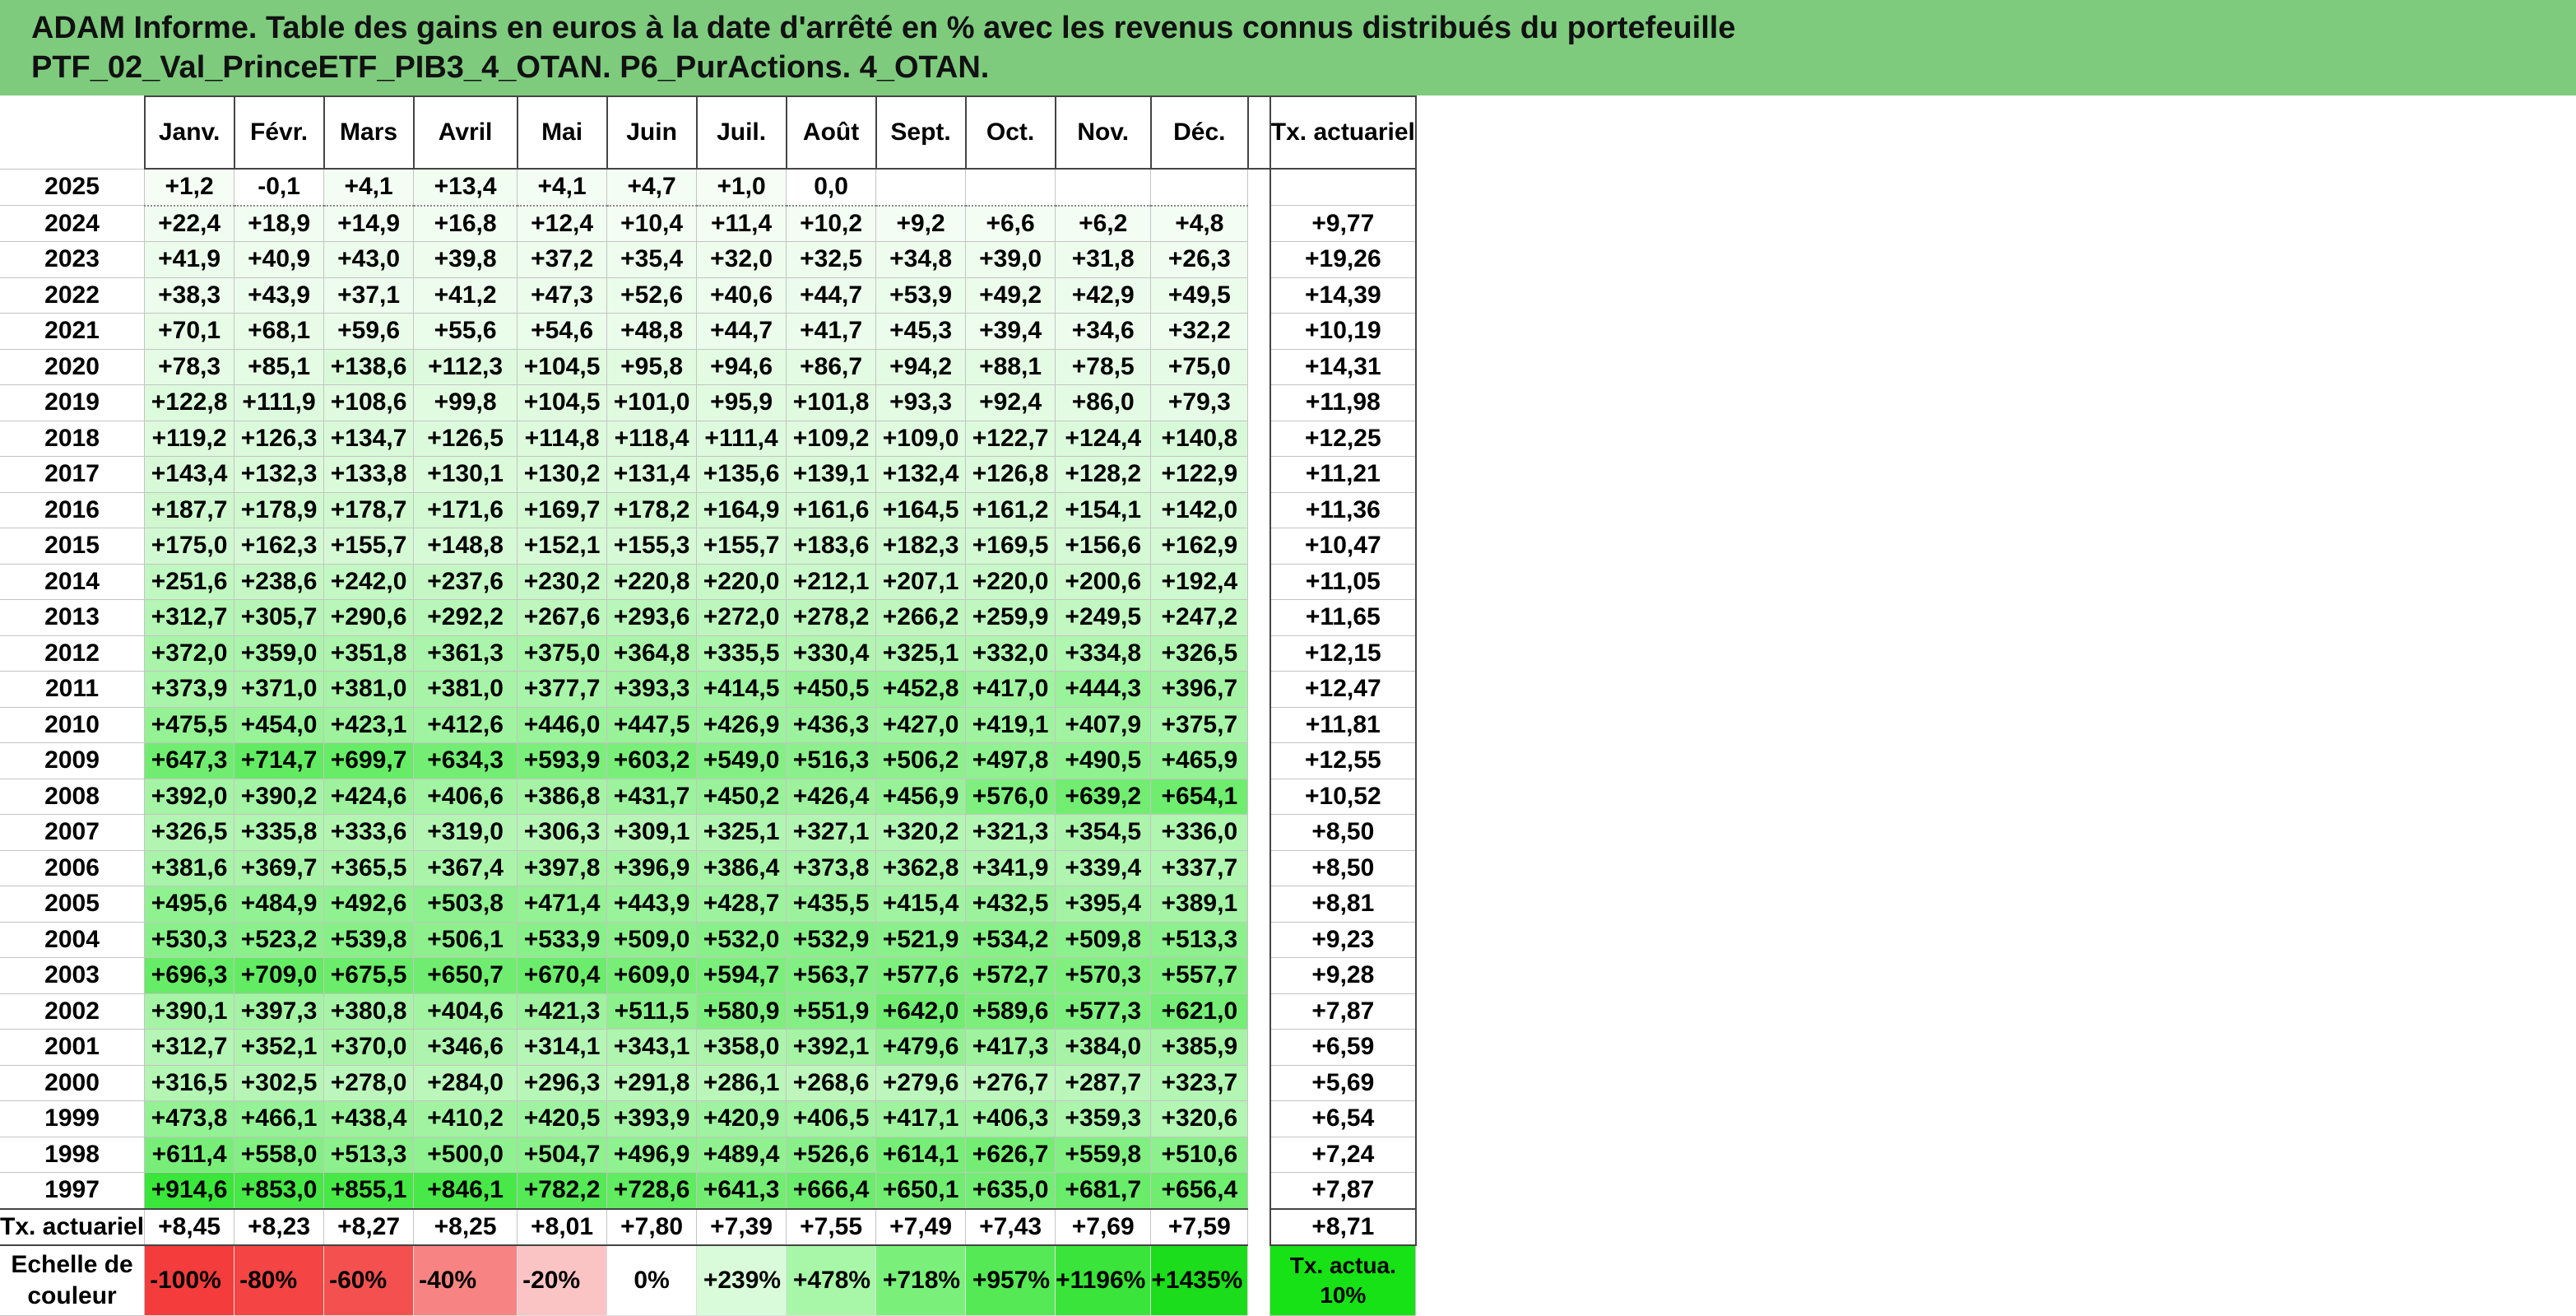 The height and width of the screenshot is (1316, 2576). Describe the element at coordinates (369, 1011) in the screenshot. I see `gain-cell: +380,8` at that location.